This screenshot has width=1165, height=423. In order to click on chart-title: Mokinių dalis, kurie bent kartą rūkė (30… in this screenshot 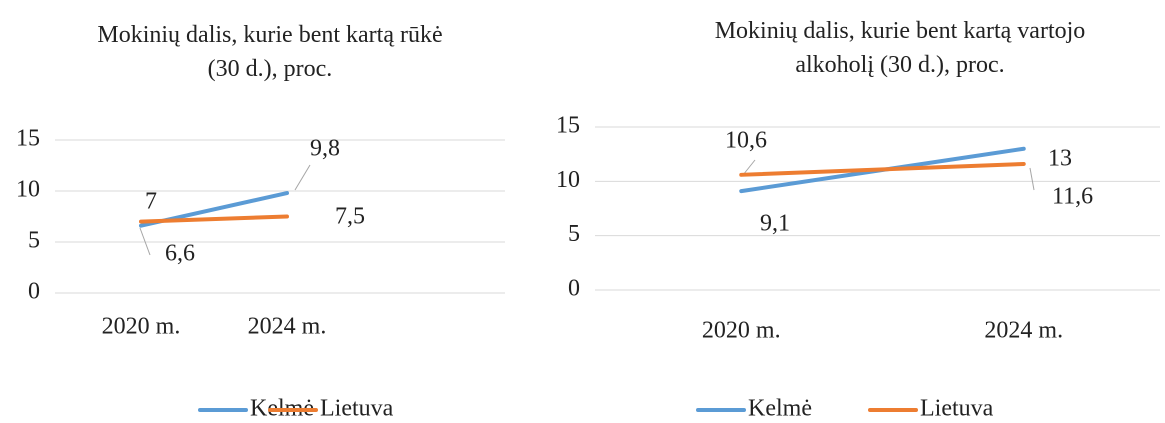, I will do `click(270, 52)`.